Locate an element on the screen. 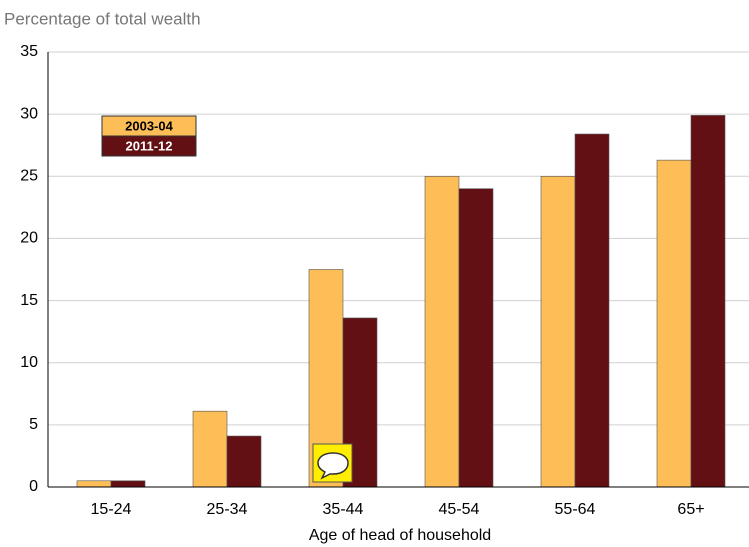  y-tick-label: 35 is located at coordinates (29, 51).